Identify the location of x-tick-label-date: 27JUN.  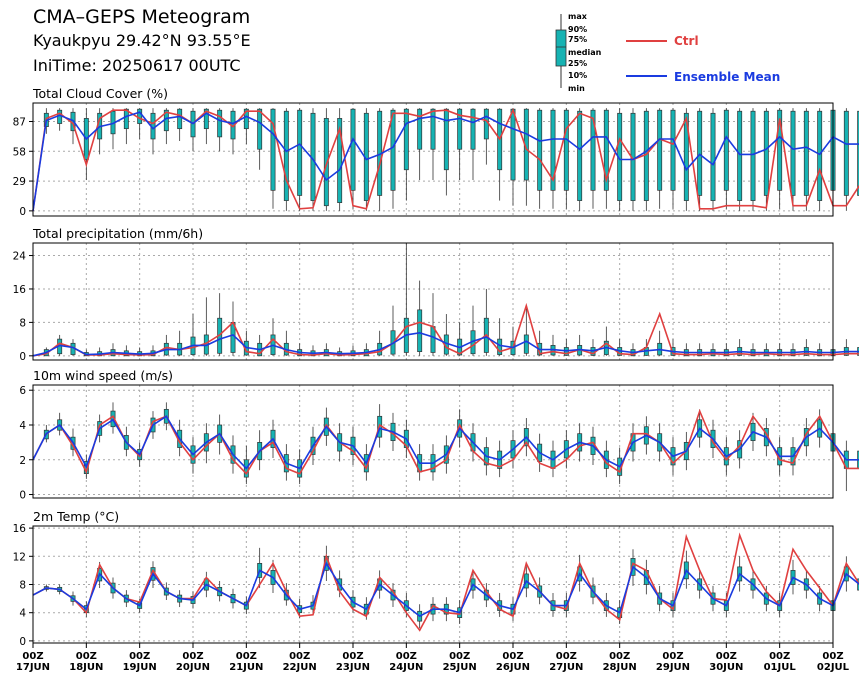
(566, 667).